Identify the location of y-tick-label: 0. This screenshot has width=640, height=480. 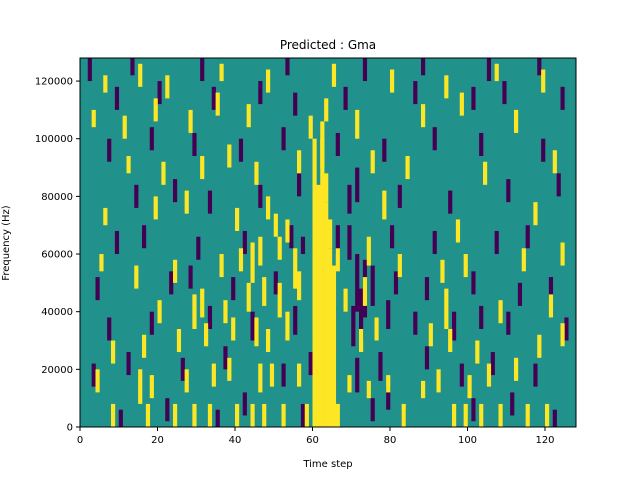
(70, 428).